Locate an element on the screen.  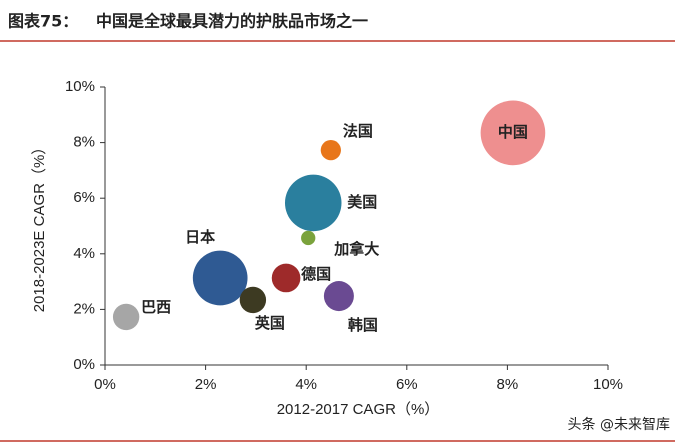
bubble-label: 韩国 is located at coordinates (363, 325).